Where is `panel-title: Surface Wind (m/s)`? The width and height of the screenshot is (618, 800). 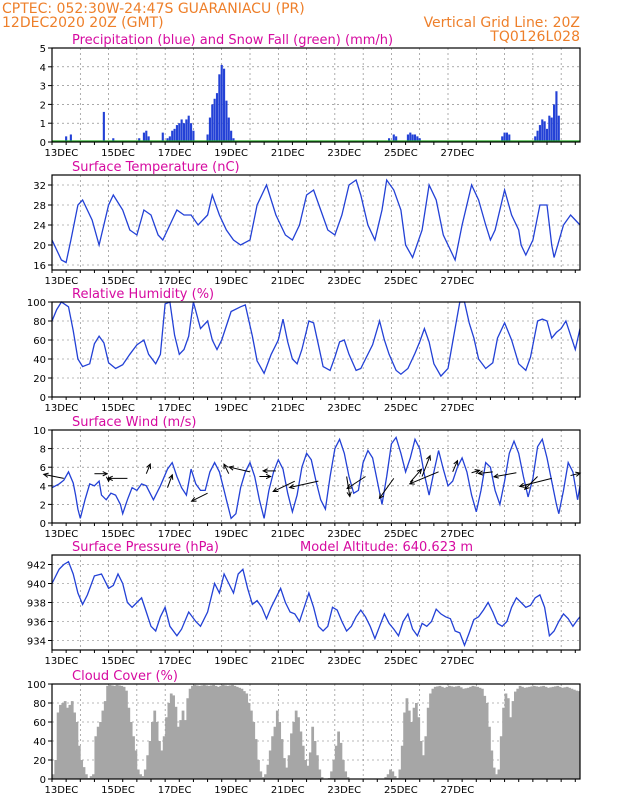 panel-title: Surface Wind (m/s) is located at coordinates (134, 422).